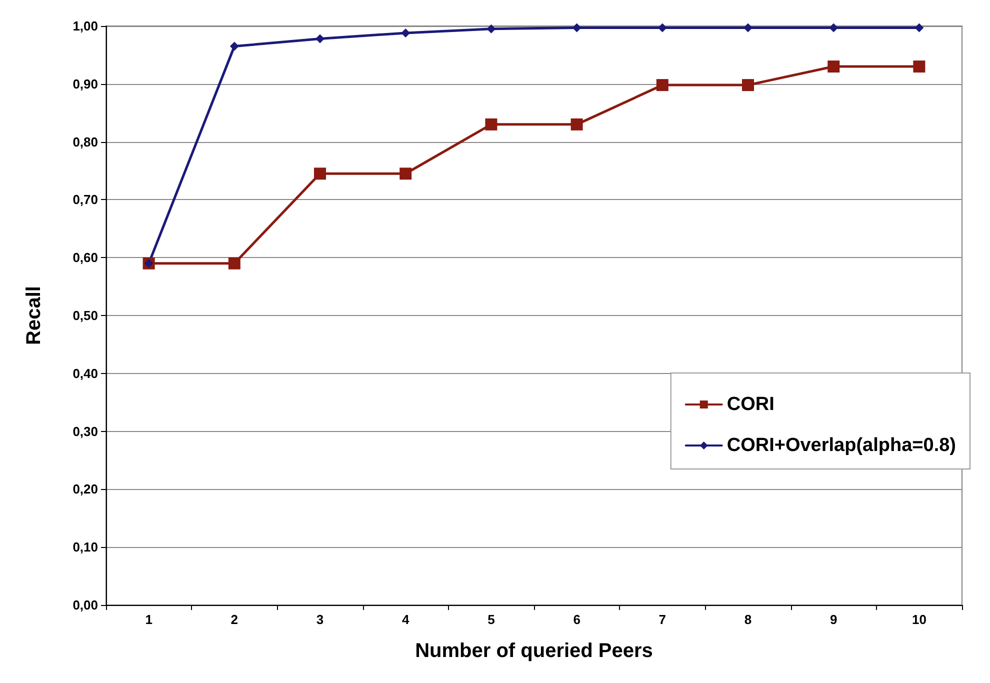 Image resolution: width=990 pixels, height=683 pixels. I want to click on x-tick-label: 5, so click(491, 619).